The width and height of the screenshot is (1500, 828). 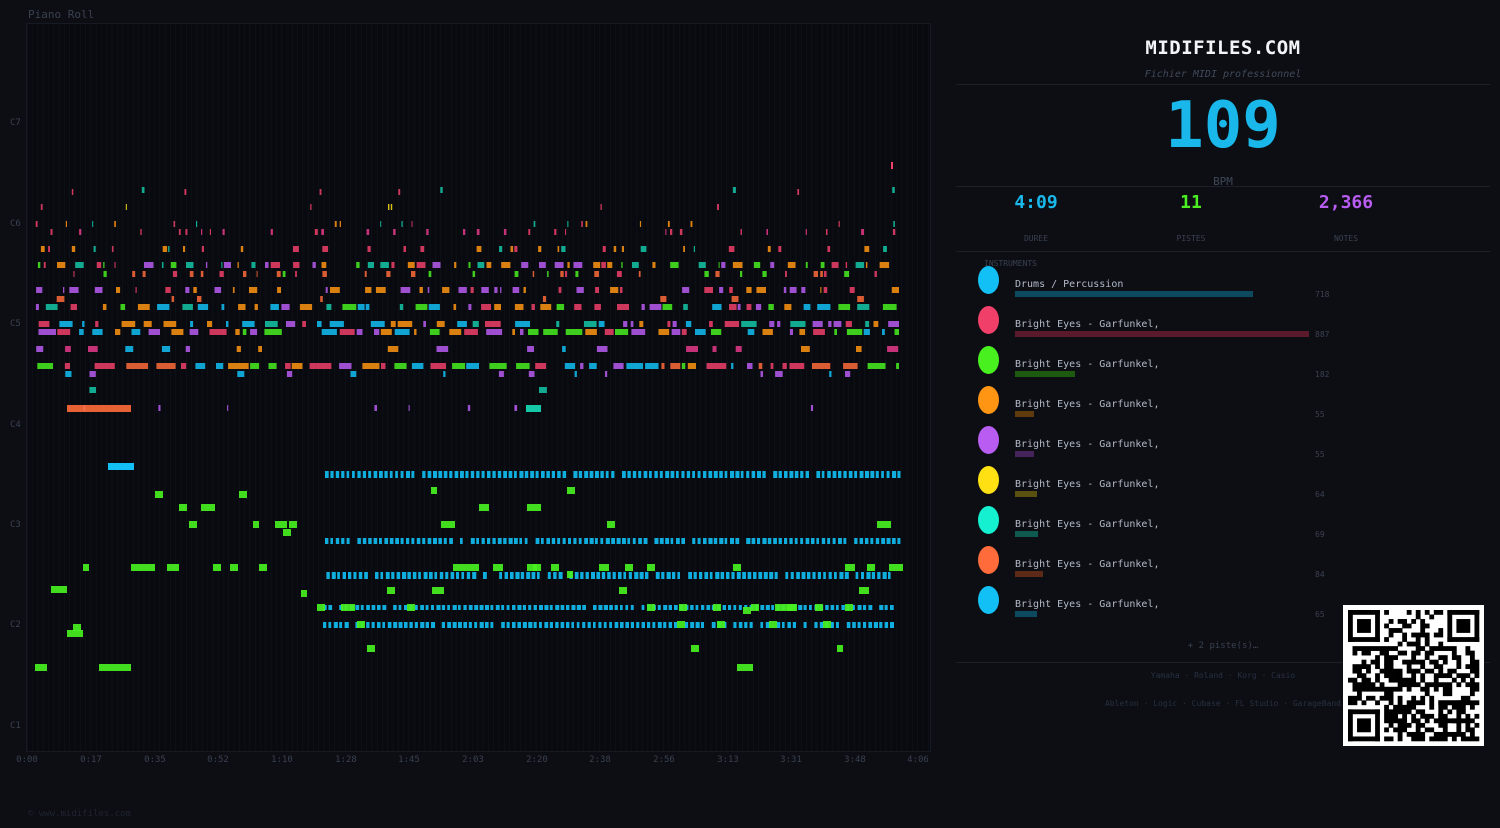 I want to click on x-label: 3:31, so click(x=791, y=760).